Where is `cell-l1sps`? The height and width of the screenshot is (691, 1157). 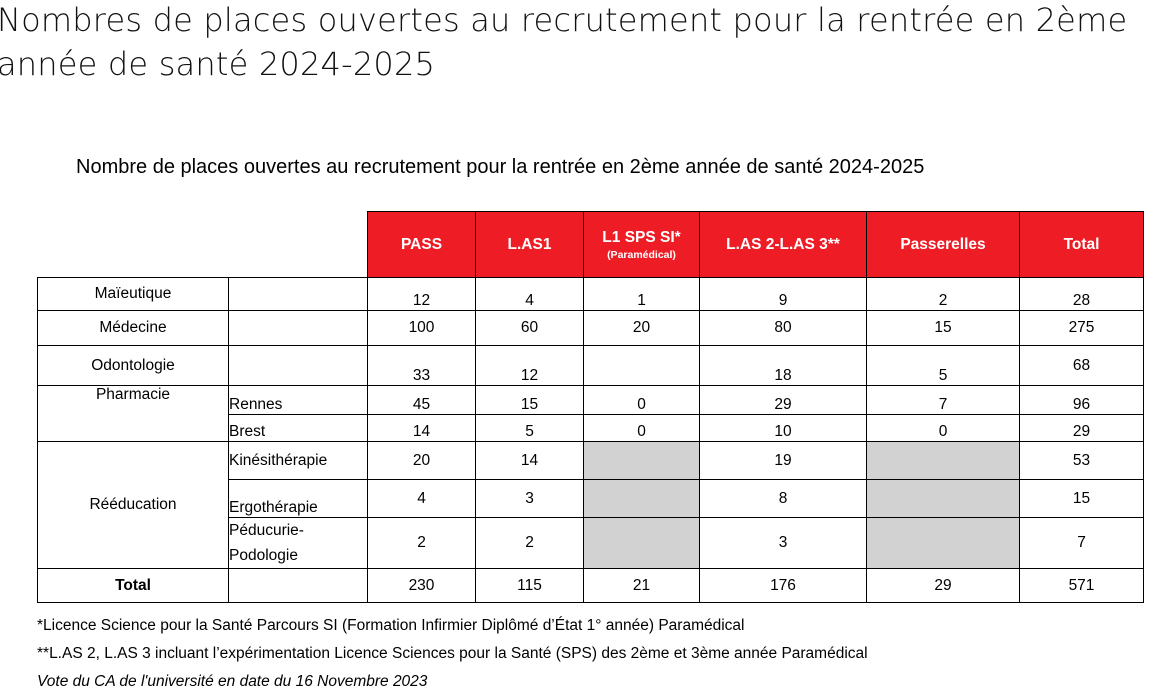 cell-l1sps is located at coordinates (641, 365).